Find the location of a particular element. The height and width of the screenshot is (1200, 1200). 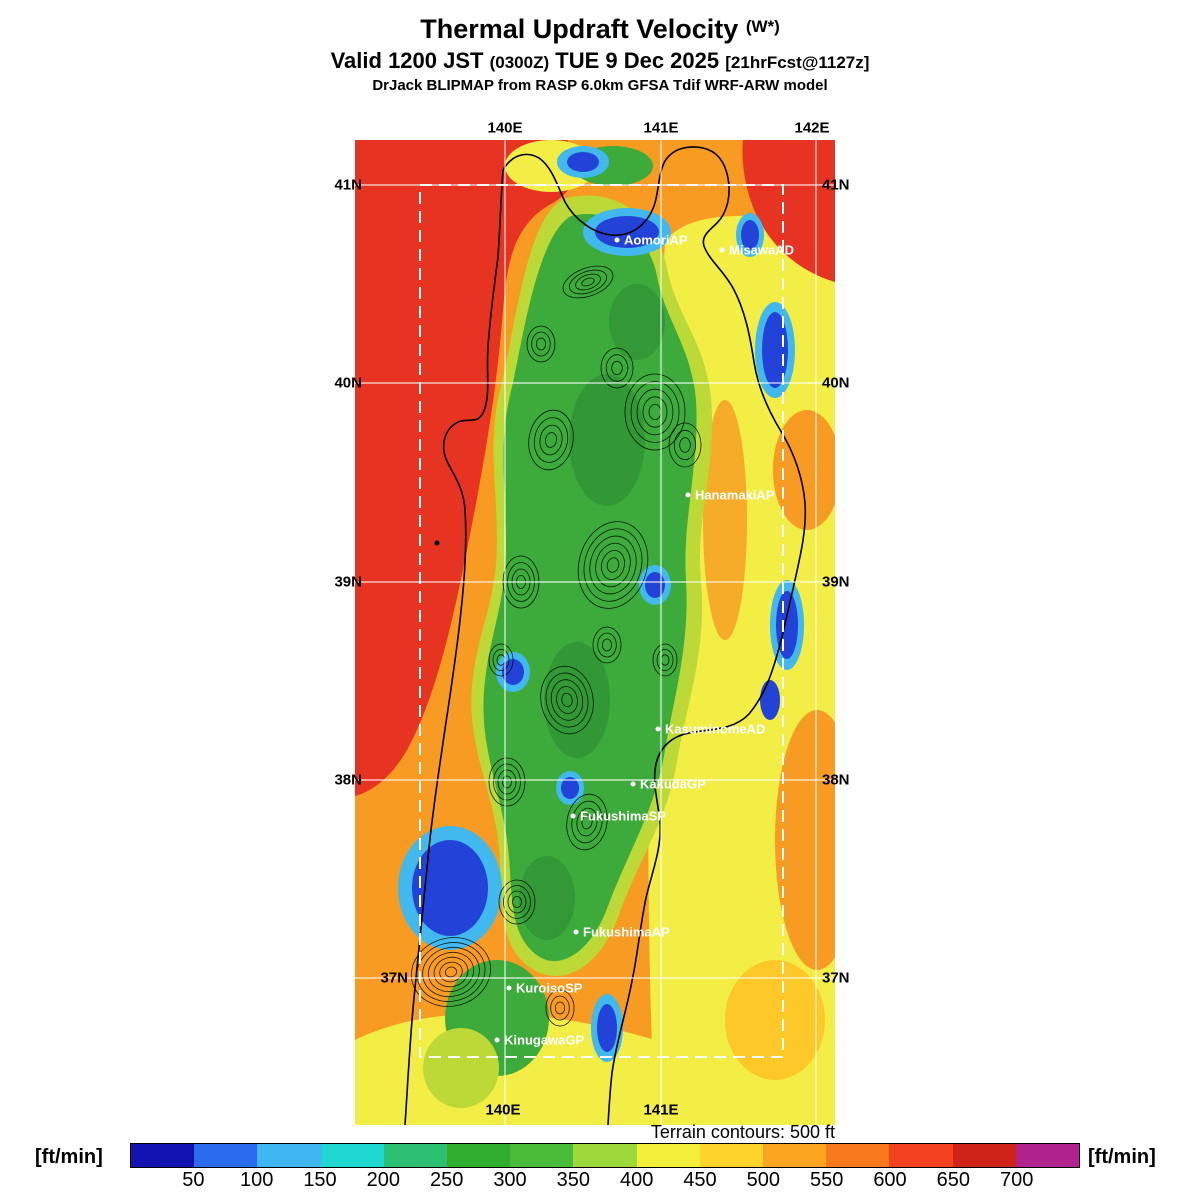

colorbar-tick-label: 100 is located at coordinates (256, 1180).